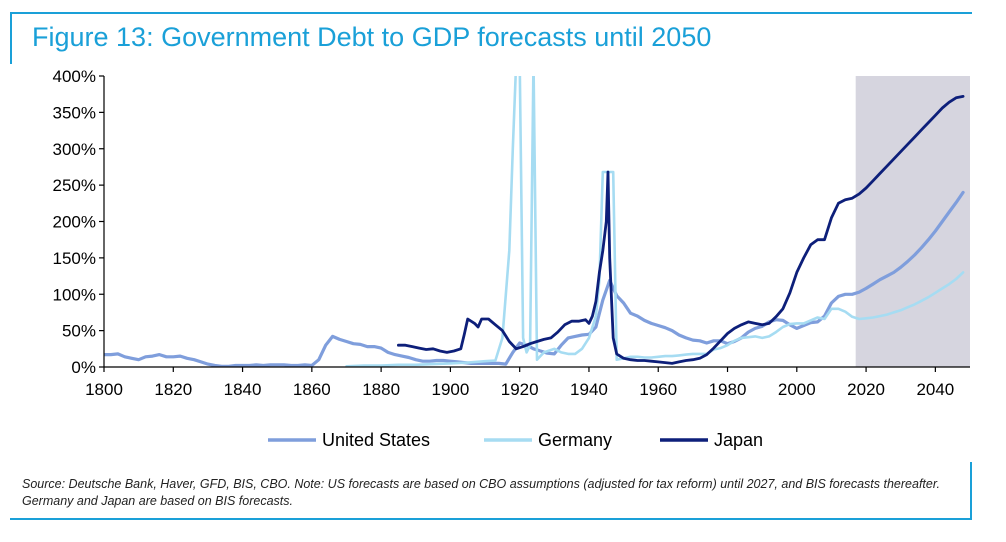 This screenshot has height=542, width=1006. I want to click on y-tick-label: 150%, so click(74, 258).